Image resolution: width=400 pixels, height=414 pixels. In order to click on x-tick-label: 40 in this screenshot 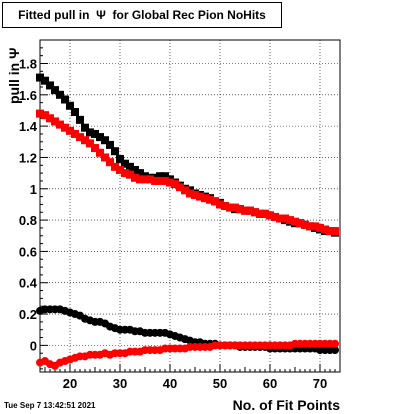, I will do `click(170, 383)`.